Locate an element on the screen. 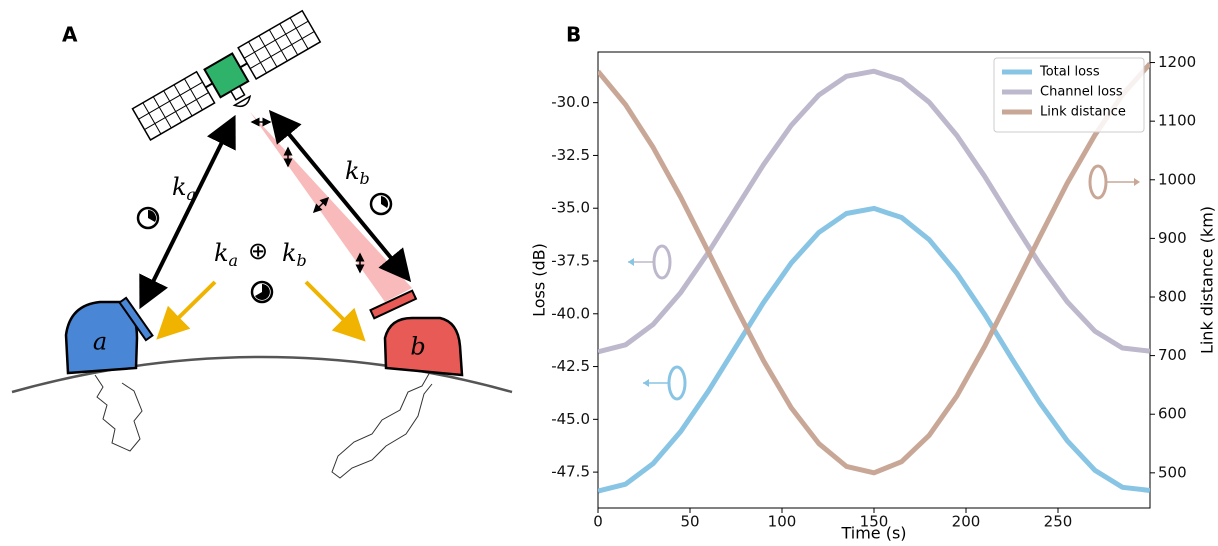 This screenshot has width=1218, height=546. station-label: b is located at coordinates (417, 347).